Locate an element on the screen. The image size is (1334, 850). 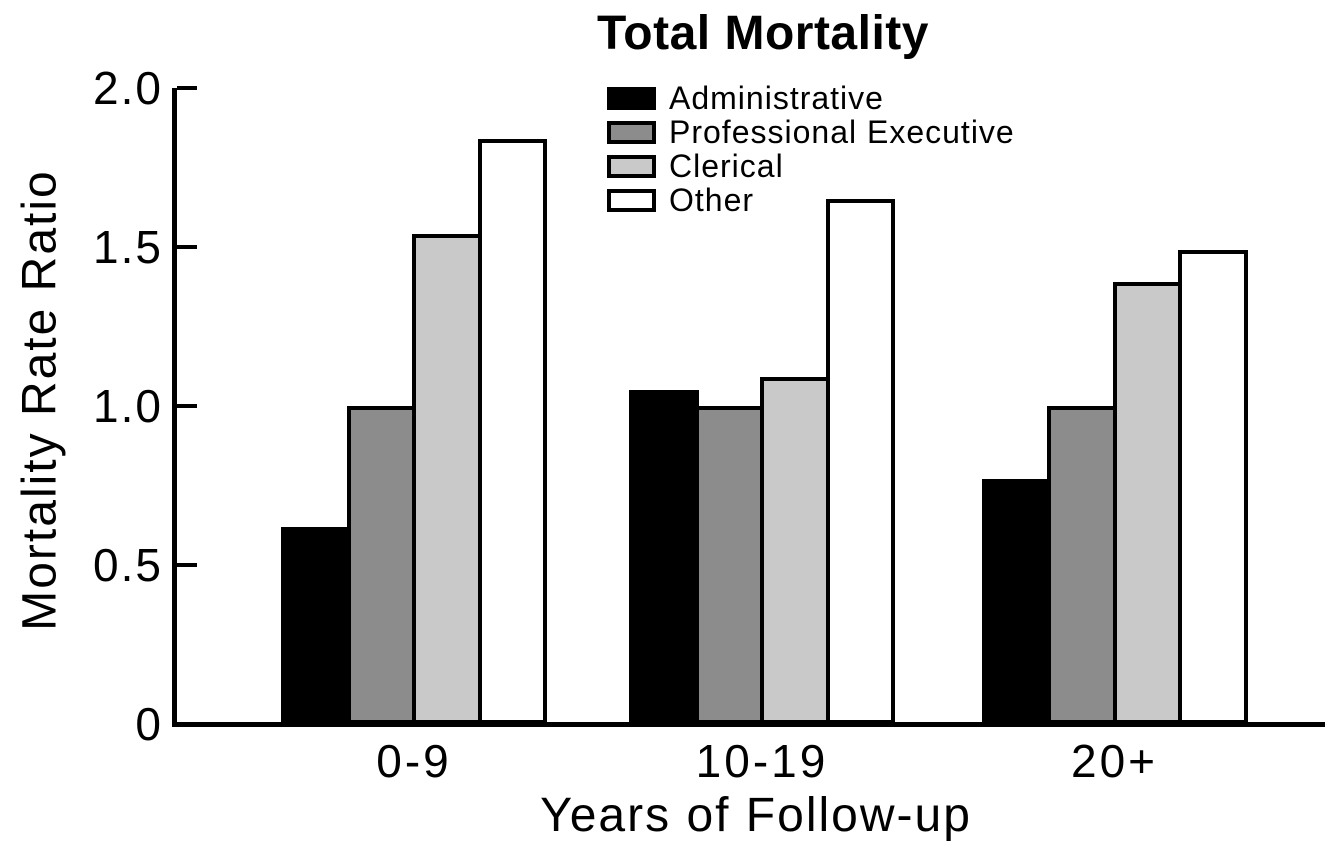
legend-label-clerical: Clerical is located at coordinates (726, 166).